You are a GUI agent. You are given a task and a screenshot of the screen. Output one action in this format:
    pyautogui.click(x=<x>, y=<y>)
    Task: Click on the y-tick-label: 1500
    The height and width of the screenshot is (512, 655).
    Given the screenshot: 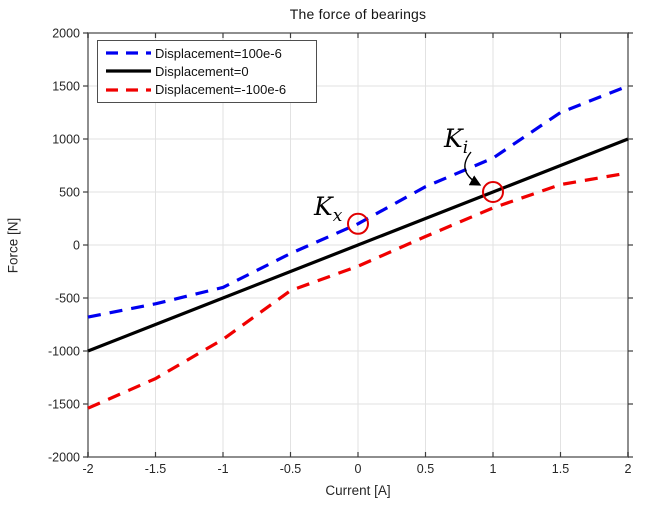 What is the action you would take?
    pyautogui.click(x=66, y=87)
    